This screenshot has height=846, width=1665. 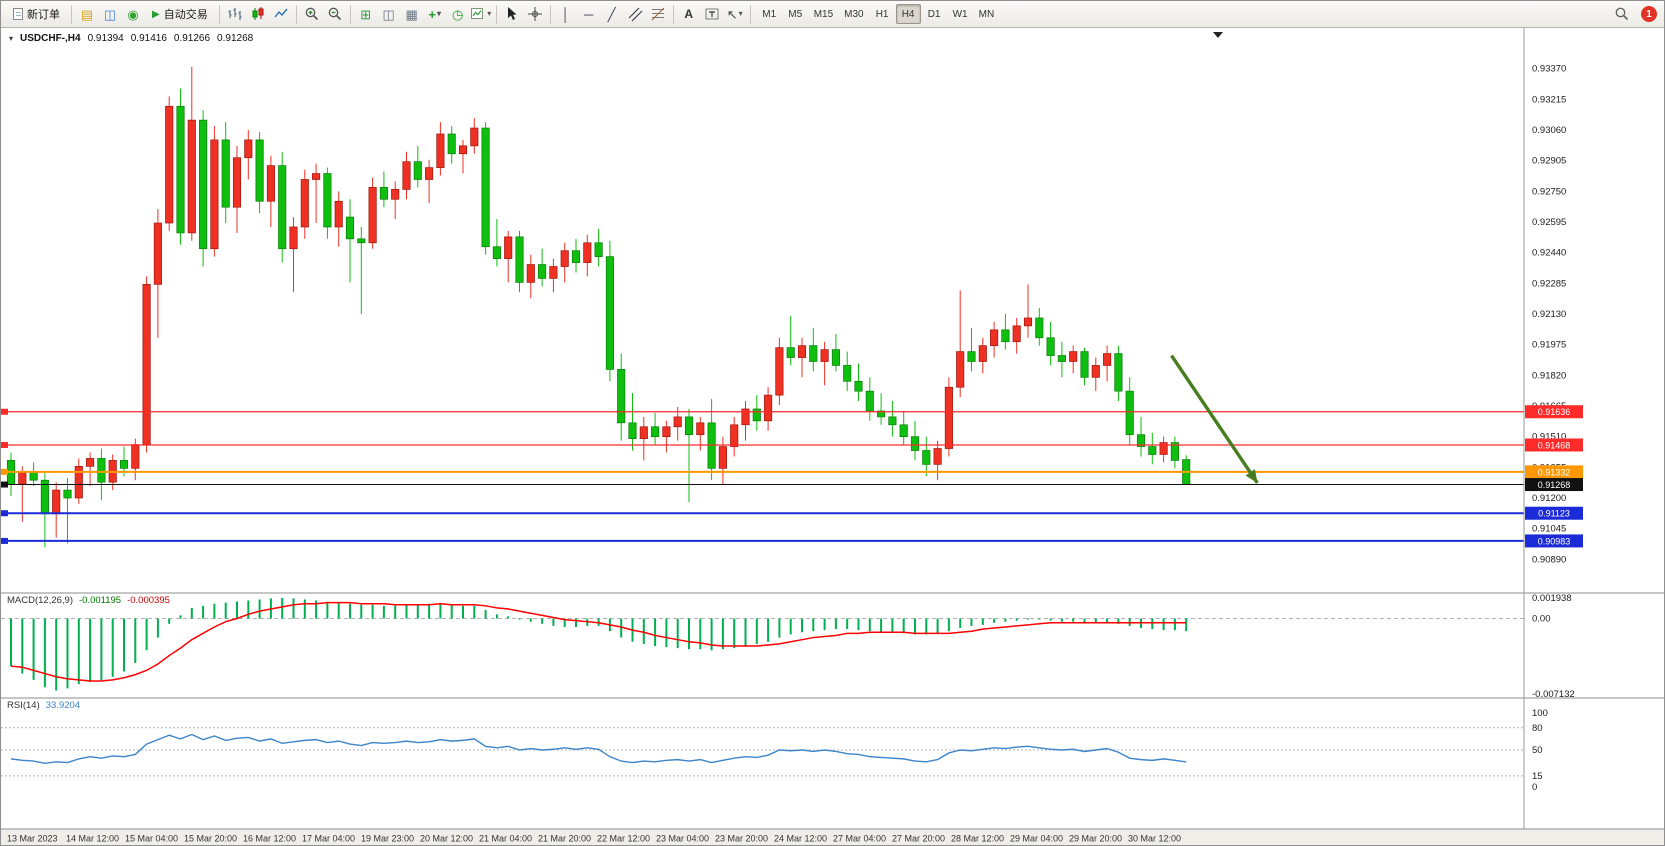 What do you see at coordinates (689, 14) in the screenshot?
I see `text-tool-icon: A` at bounding box center [689, 14].